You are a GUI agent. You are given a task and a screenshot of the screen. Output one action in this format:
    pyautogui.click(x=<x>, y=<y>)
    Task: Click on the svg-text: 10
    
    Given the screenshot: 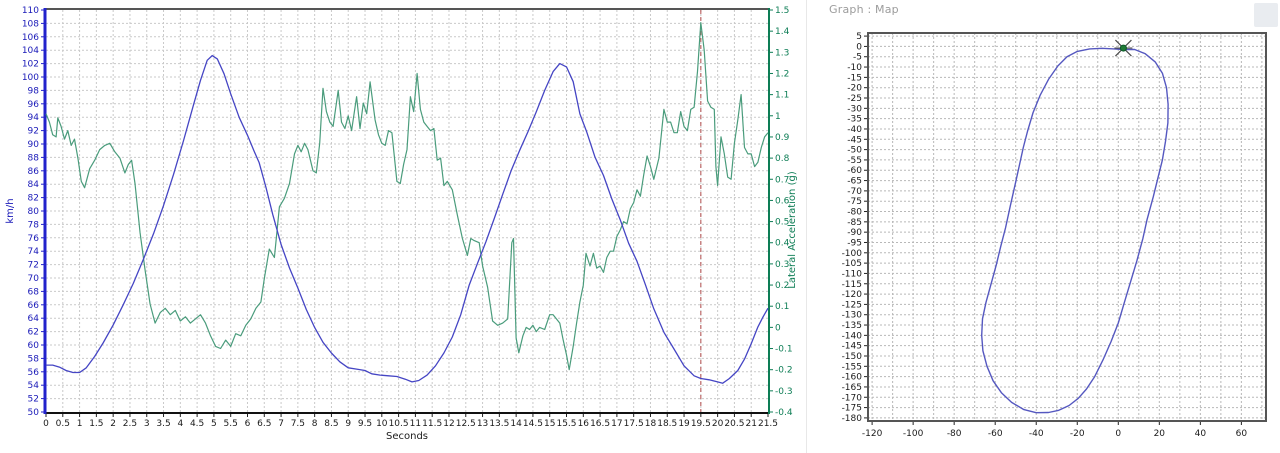 What is the action you would take?
    pyautogui.click(x=382, y=424)
    